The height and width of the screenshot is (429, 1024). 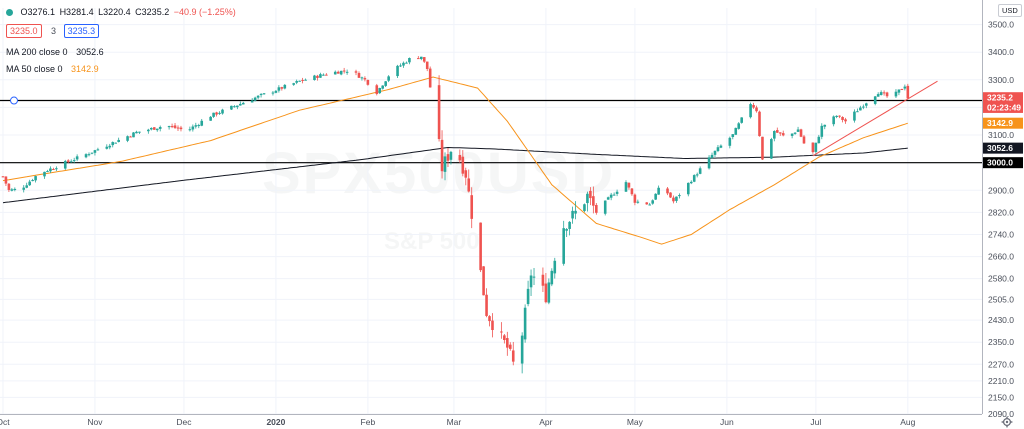 I want to click on price-label: 3142.9, so click(x=1003, y=123).